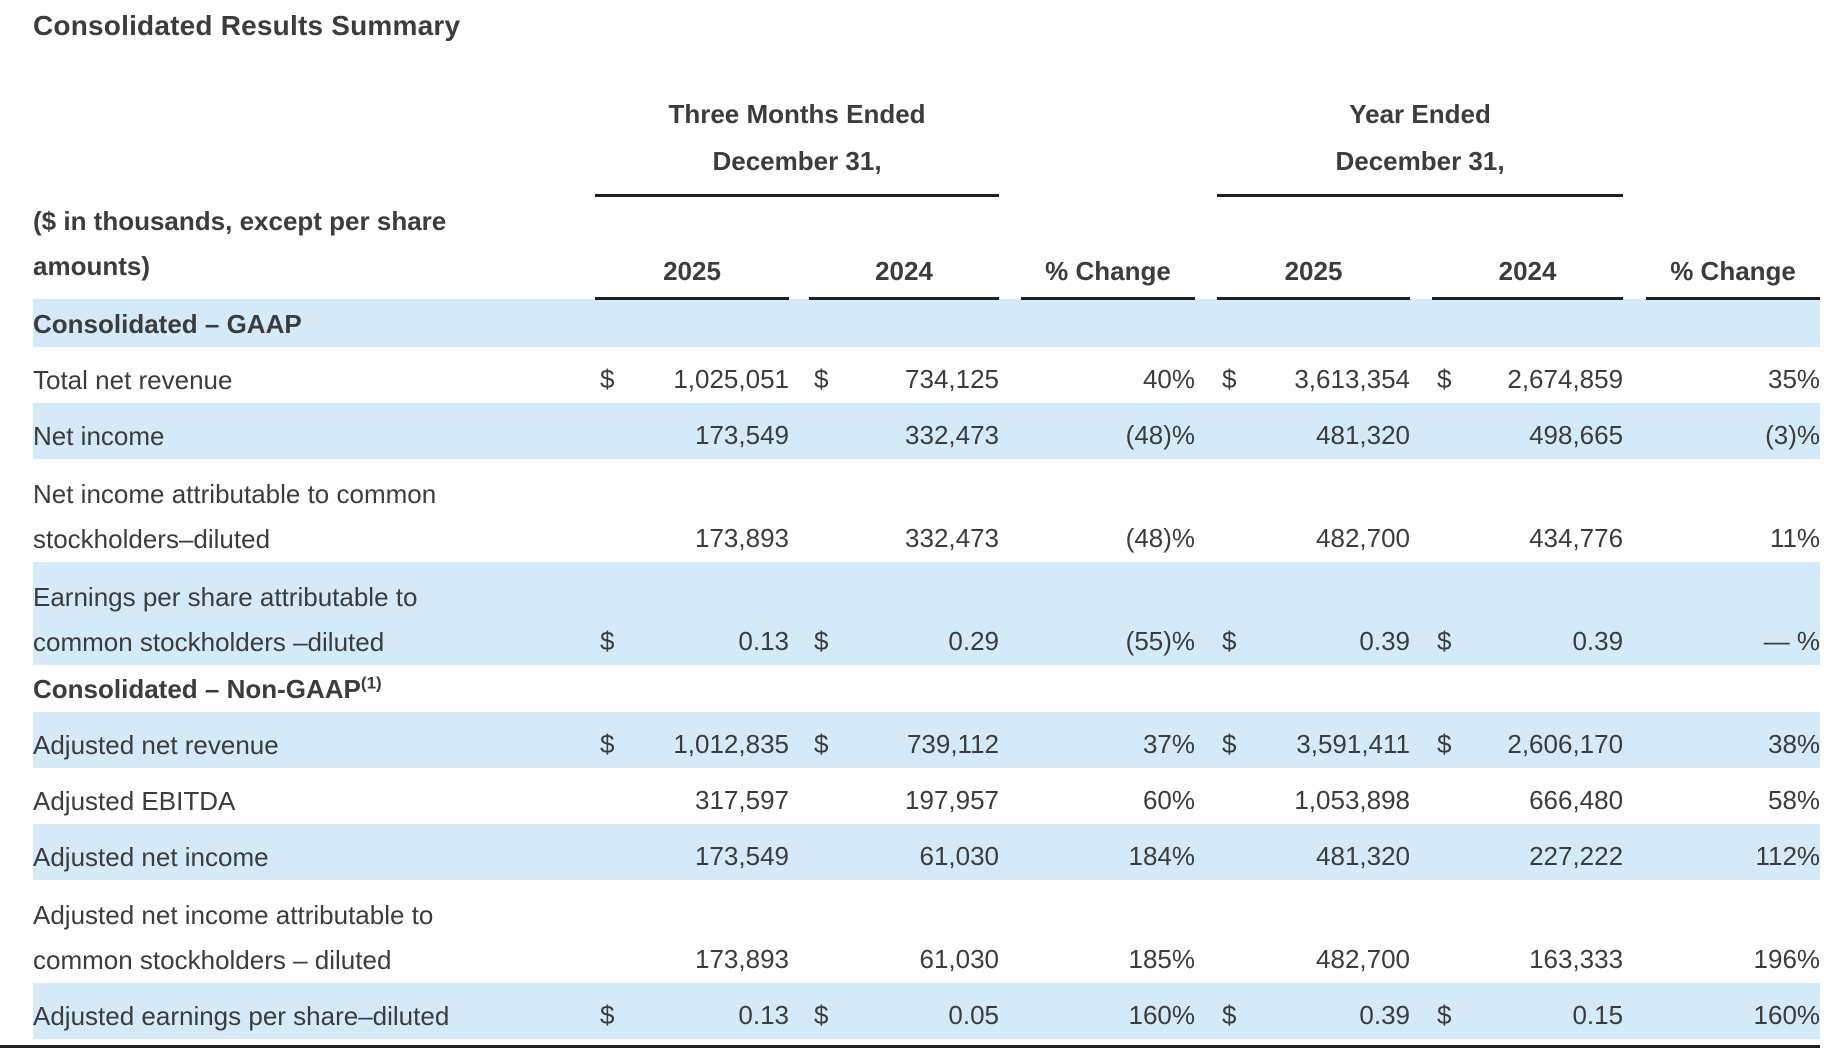 This screenshot has height=1048, width=1830. What do you see at coordinates (904, 796) in the screenshot?
I see `value-cell: 197,957` at bounding box center [904, 796].